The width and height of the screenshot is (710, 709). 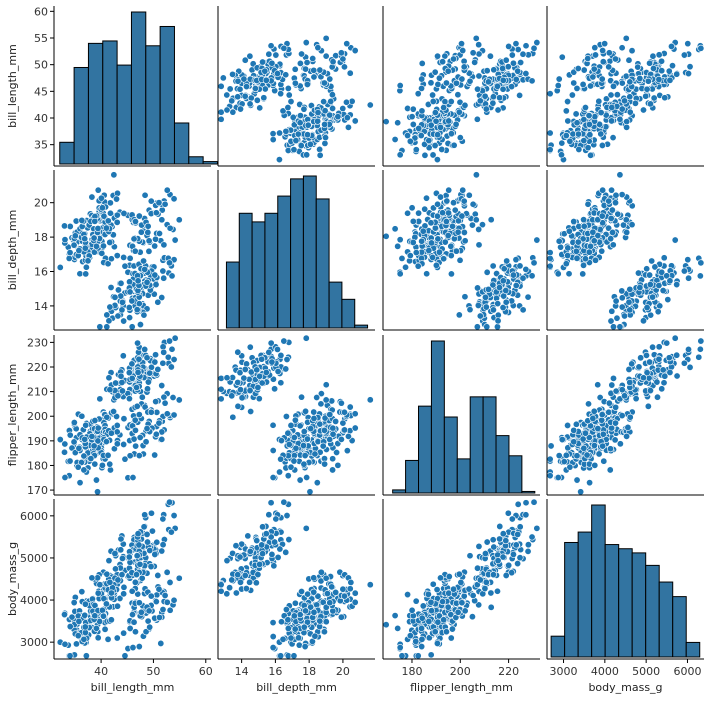 What do you see at coordinates (564, 671) in the screenshot?
I see `x-tick-label: 3000` at bounding box center [564, 671].